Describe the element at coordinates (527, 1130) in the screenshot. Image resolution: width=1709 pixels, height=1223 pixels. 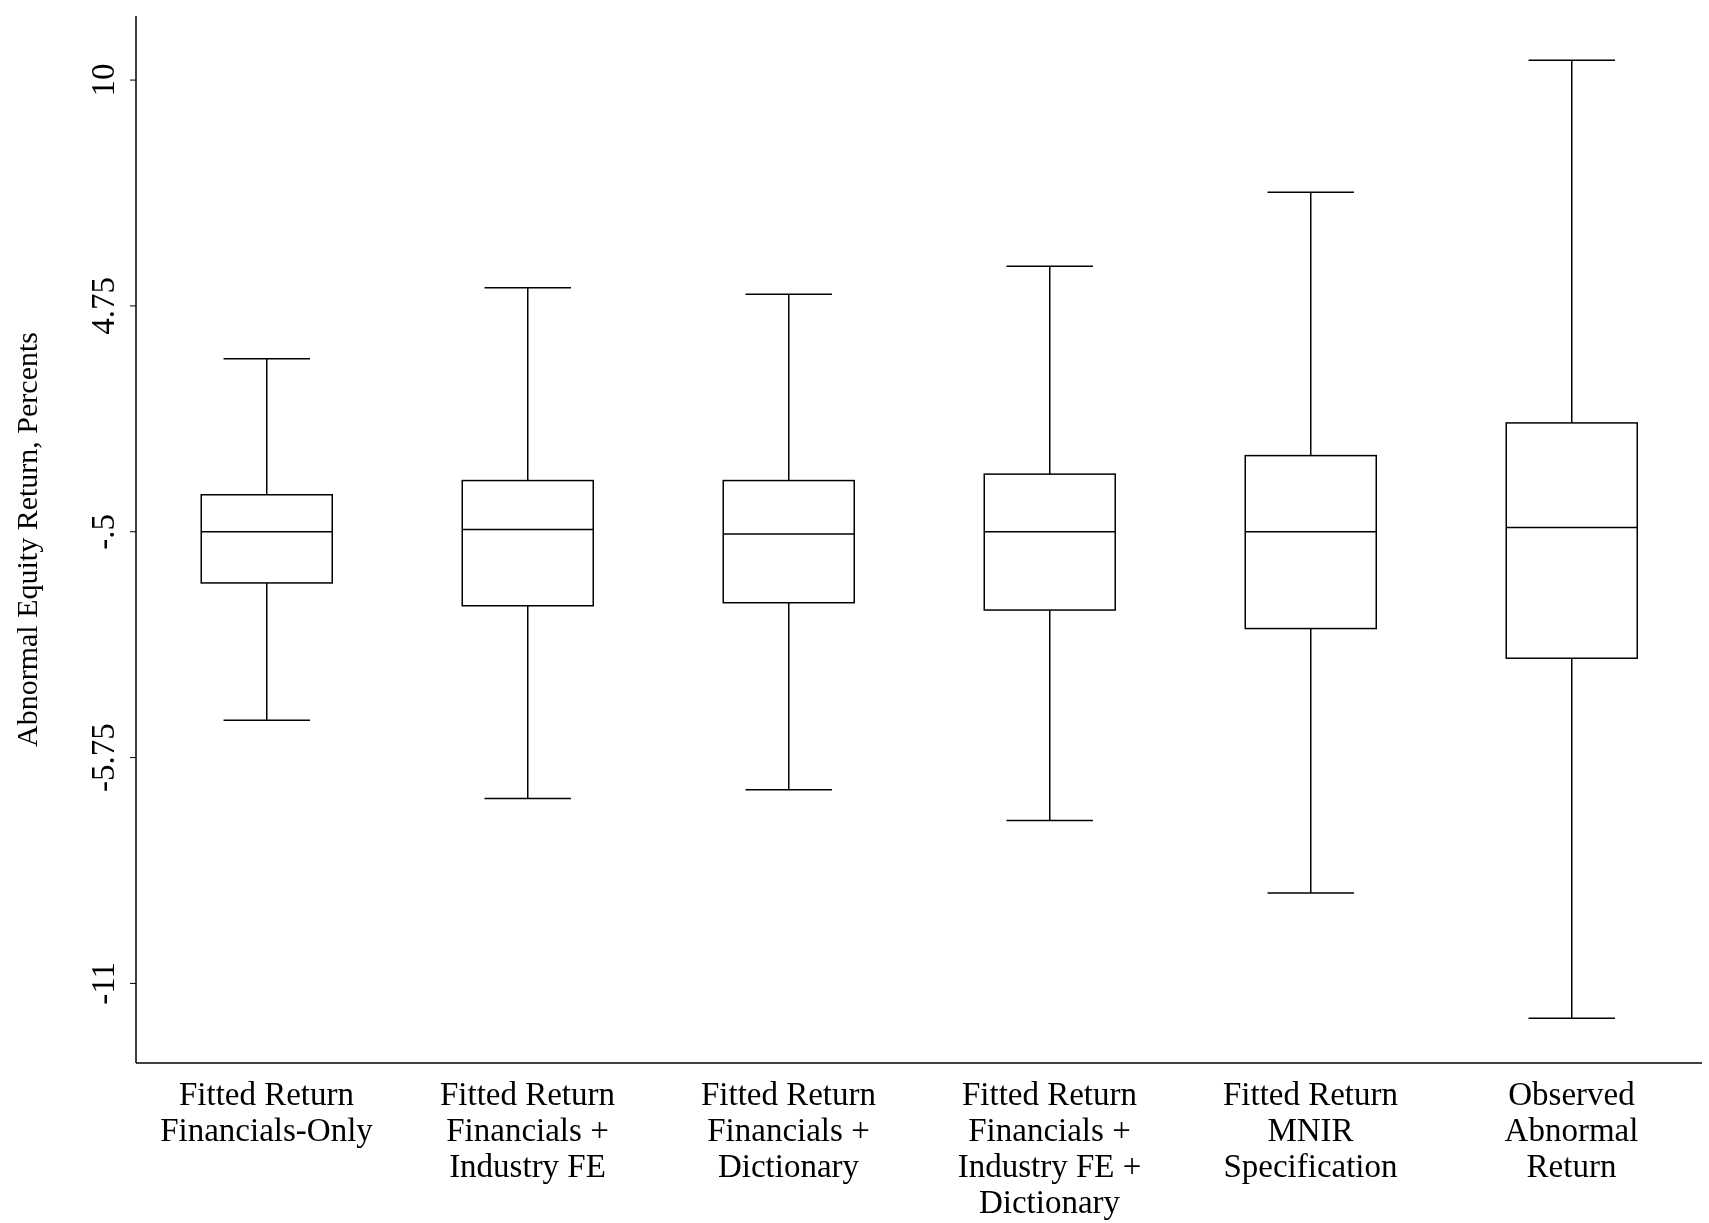
I see `x-tick-label: Fitted Return Financials + Industry FE` at that location.